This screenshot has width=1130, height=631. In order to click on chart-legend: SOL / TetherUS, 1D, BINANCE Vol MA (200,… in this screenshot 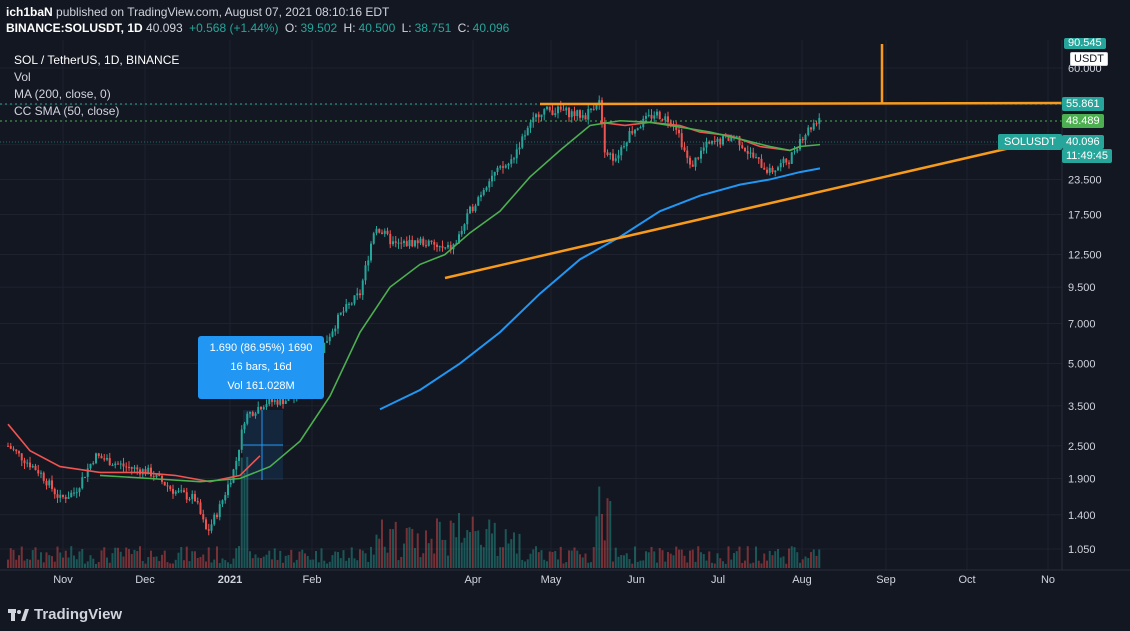, I will do `click(96, 86)`.